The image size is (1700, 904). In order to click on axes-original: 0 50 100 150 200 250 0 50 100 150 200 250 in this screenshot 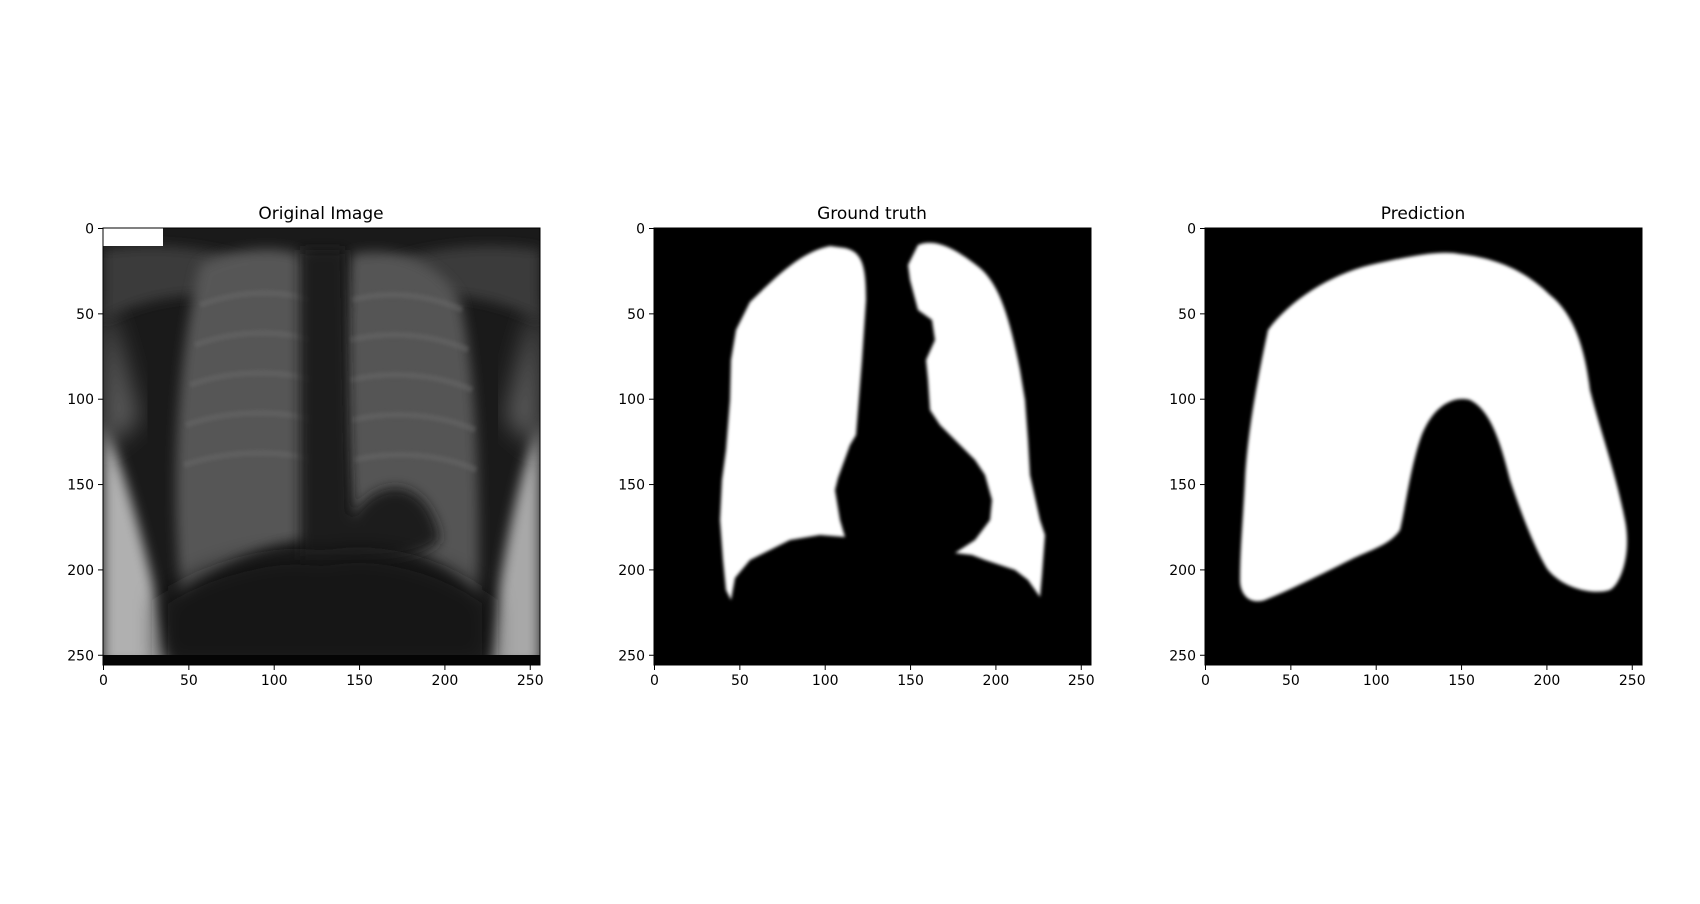, I will do `click(305, 456)`.